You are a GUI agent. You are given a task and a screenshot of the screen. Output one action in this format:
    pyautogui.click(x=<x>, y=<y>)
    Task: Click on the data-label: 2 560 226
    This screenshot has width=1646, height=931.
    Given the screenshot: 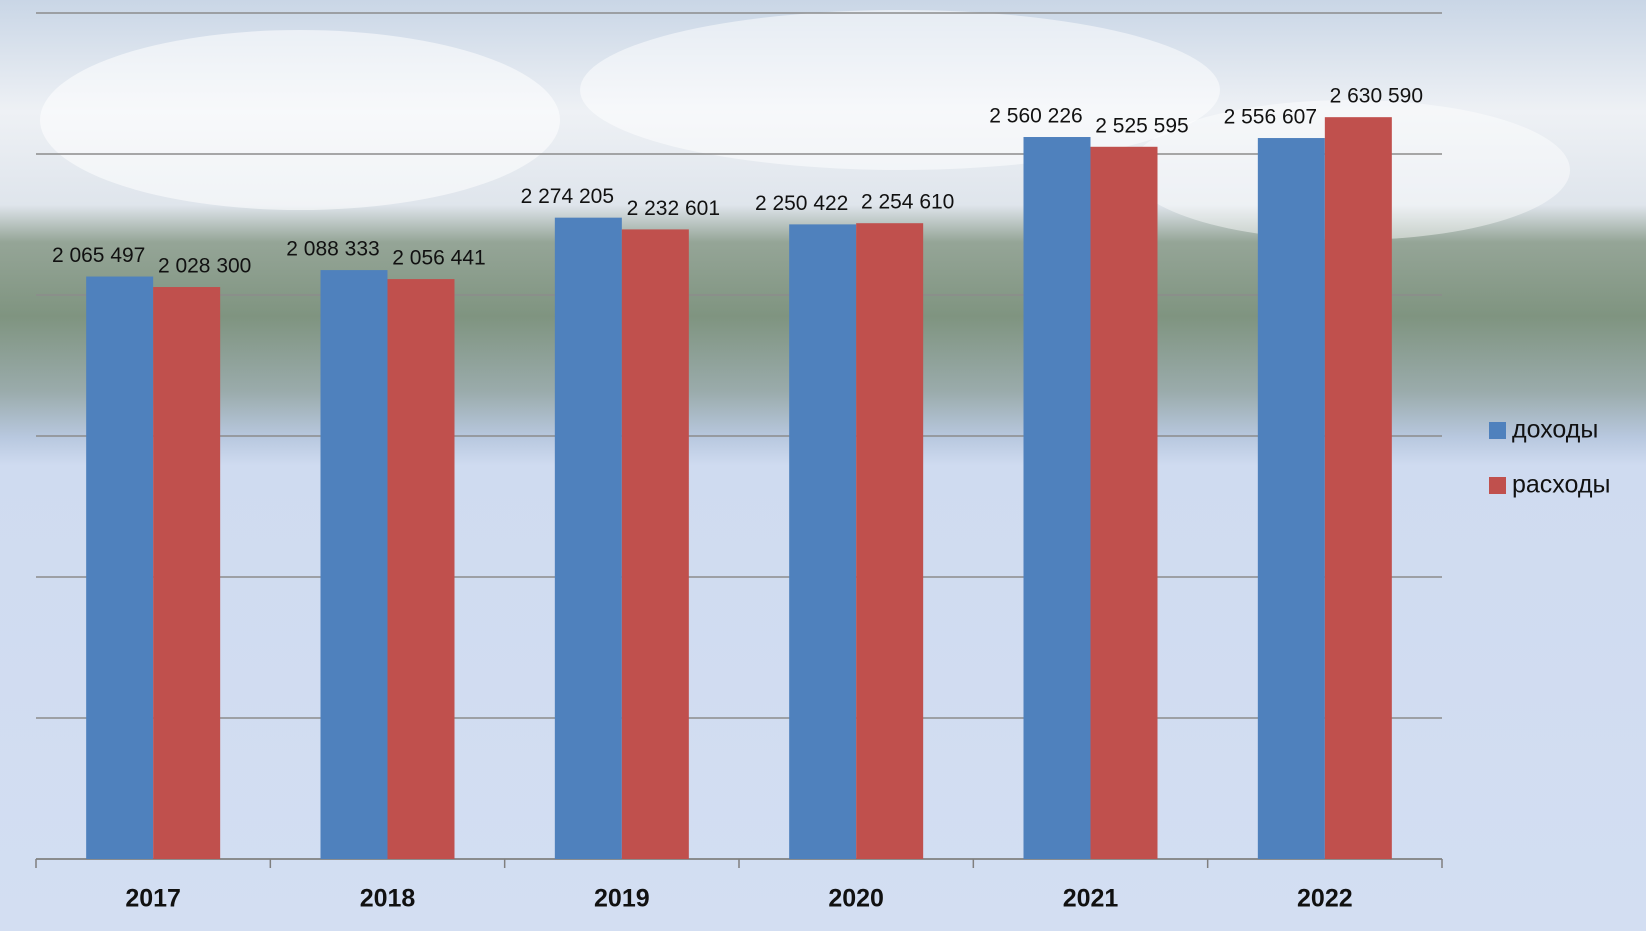 What is the action you would take?
    pyautogui.click(x=1035, y=116)
    